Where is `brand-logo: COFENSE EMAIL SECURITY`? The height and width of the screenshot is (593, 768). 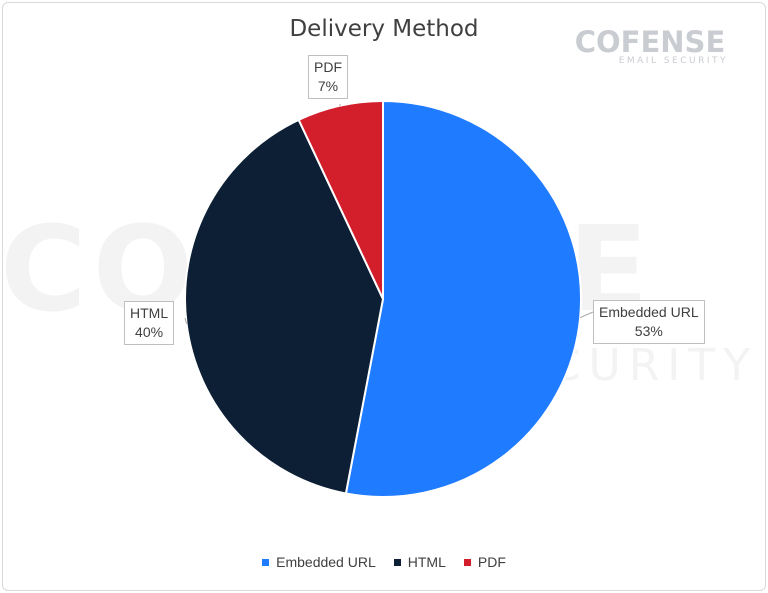 brand-logo: COFENSE EMAIL SECURITY is located at coordinates (650, 46).